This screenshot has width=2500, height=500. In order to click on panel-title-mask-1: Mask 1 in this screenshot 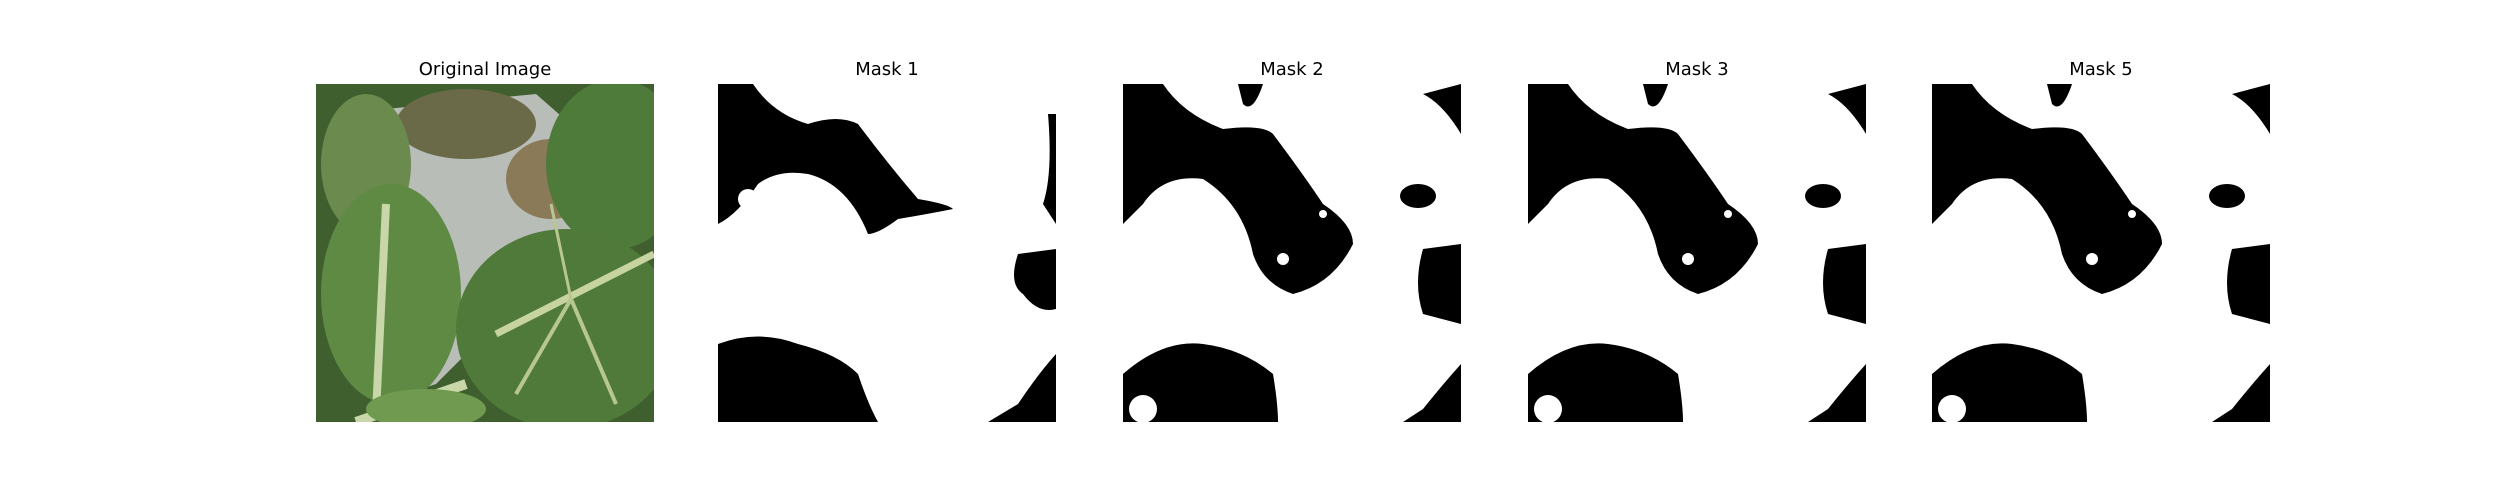, I will do `click(887, 69)`.